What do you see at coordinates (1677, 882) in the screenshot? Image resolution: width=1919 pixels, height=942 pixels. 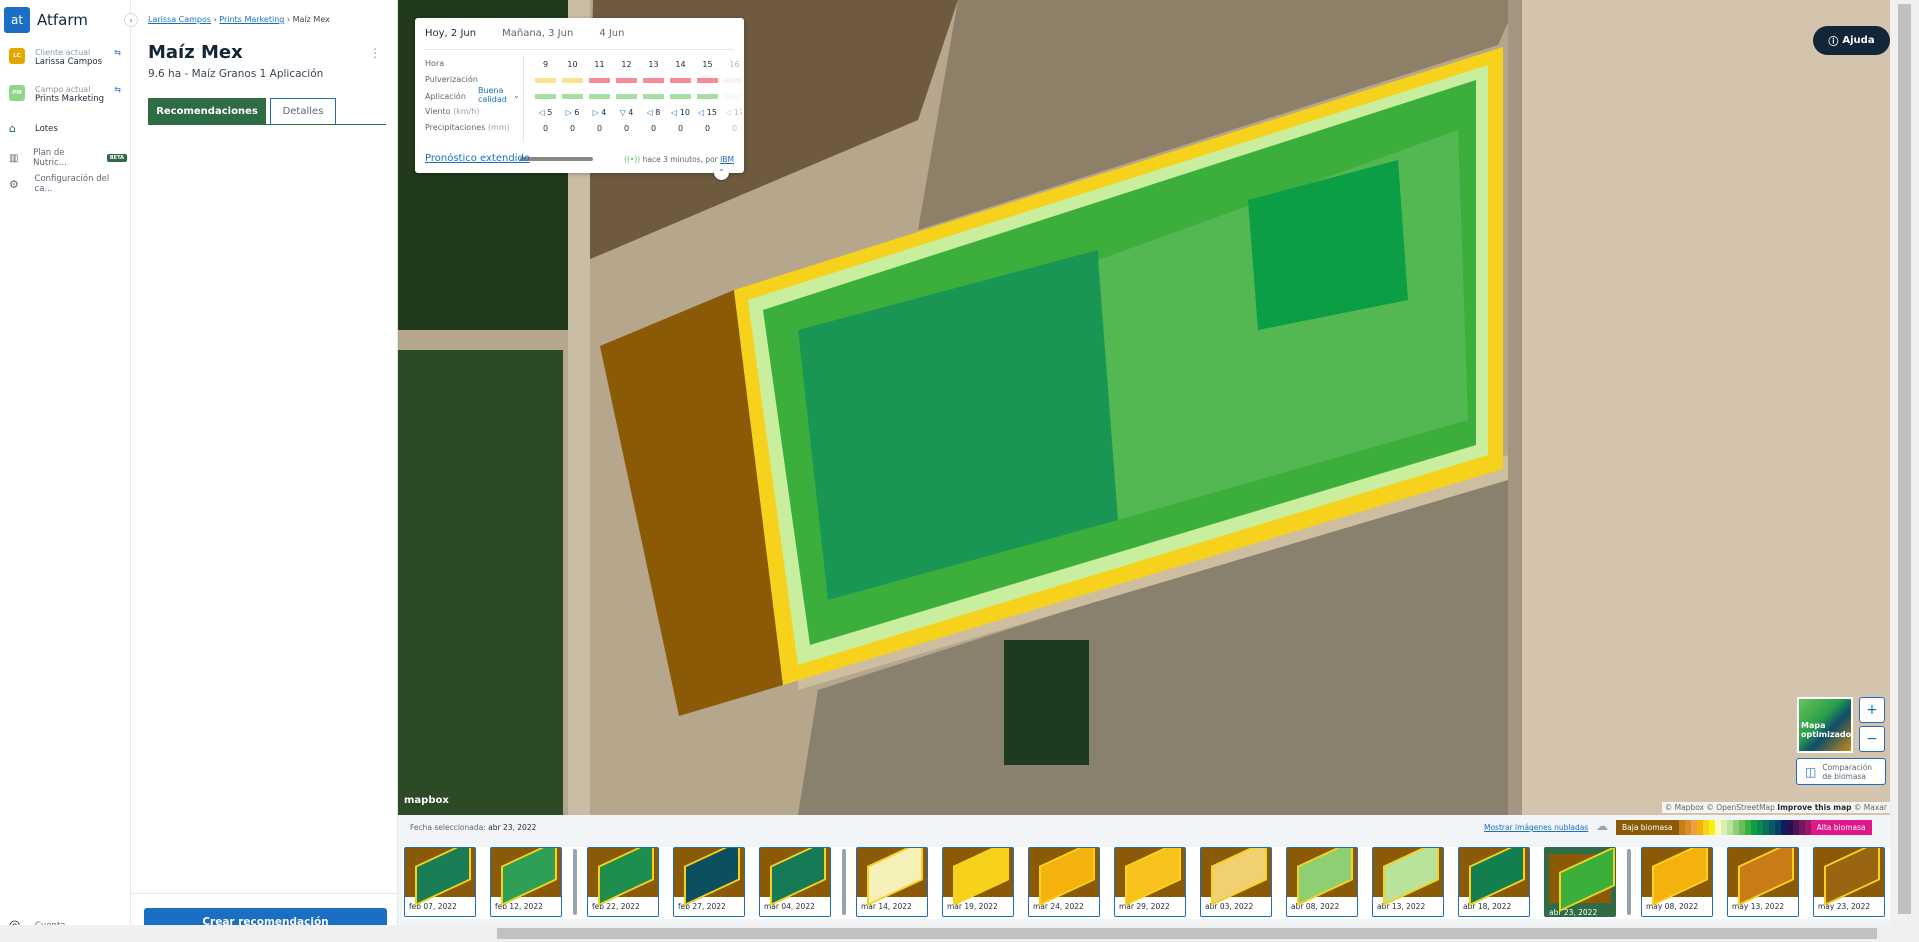 I see `image-thumbnail: may 08, 2022` at bounding box center [1677, 882].